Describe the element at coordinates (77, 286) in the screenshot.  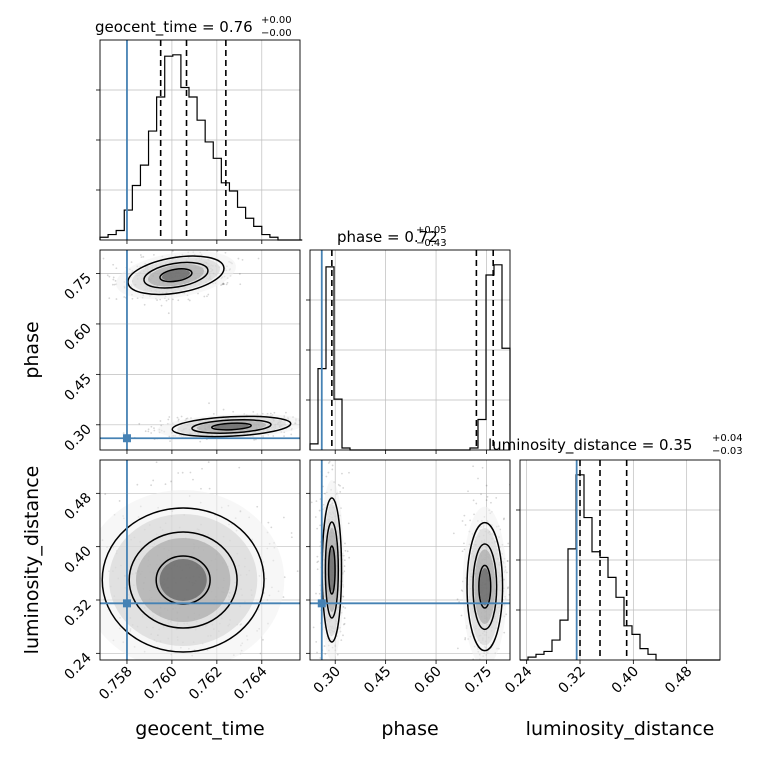
I see `tick-label-phase: 0.75` at that location.